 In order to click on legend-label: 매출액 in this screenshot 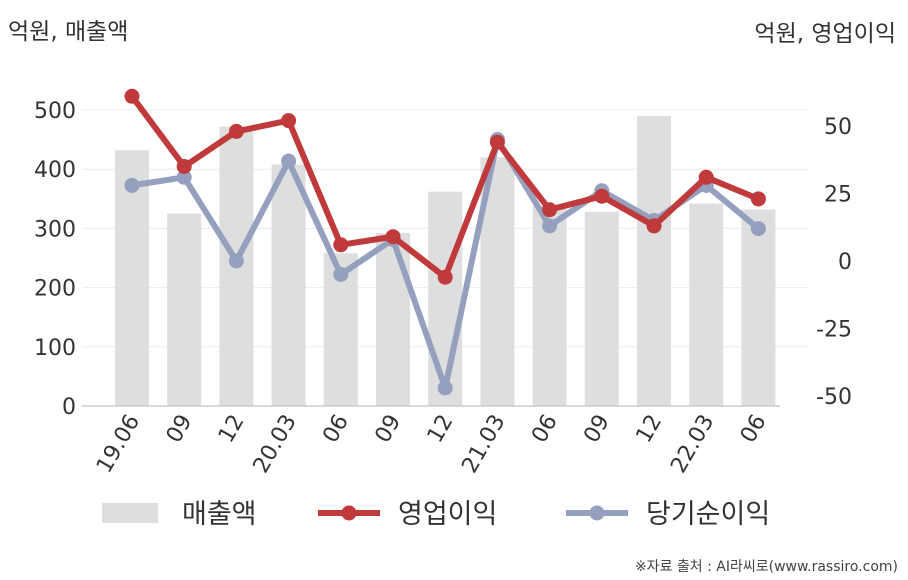, I will do `click(219, 514)`.